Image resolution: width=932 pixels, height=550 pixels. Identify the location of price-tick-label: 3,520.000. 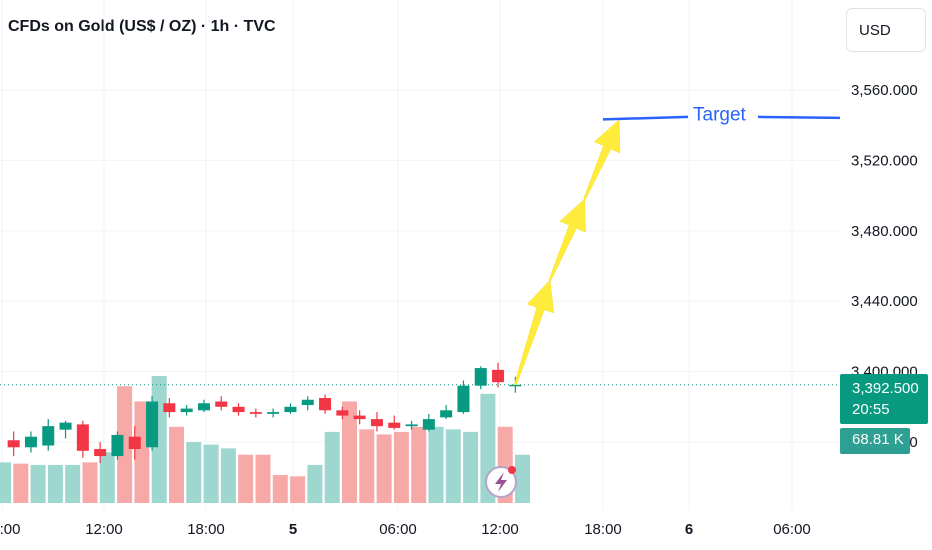
(884, 160).